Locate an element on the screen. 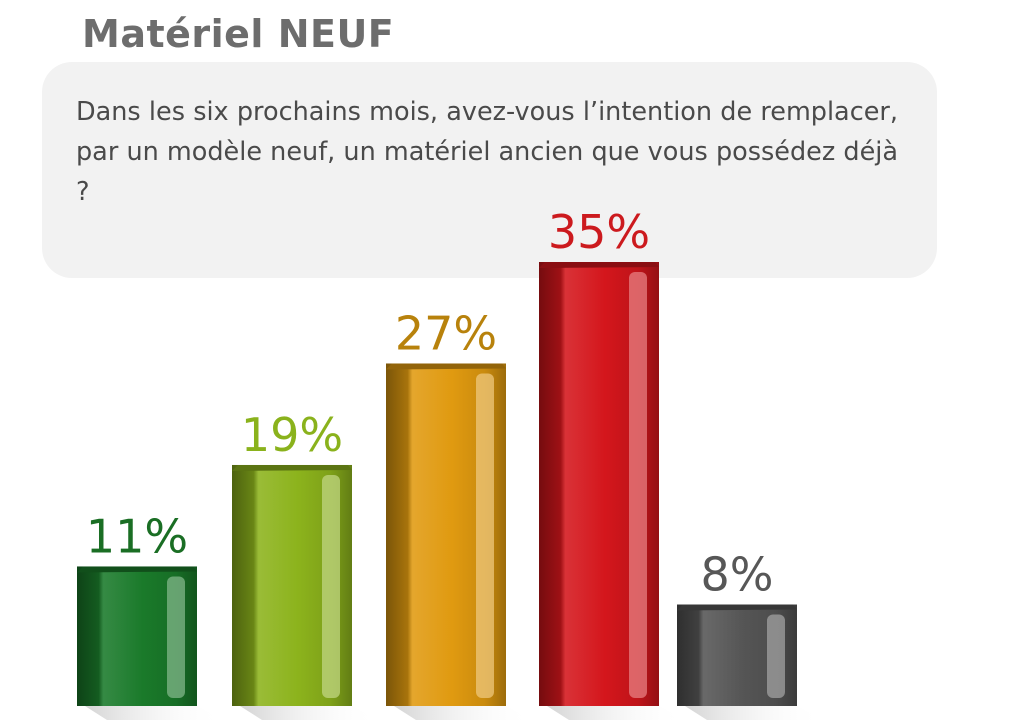  bar-value-label: 27% is located at coordinates (446, 333).